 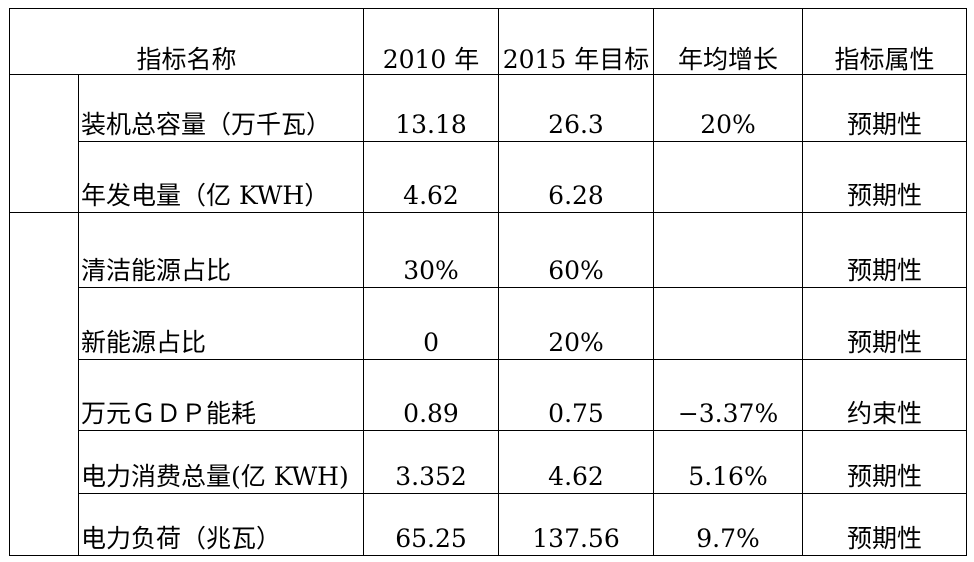 I want to click on indicator-name: 电力负荷（兆瓦）, so click(x=221, y=524).